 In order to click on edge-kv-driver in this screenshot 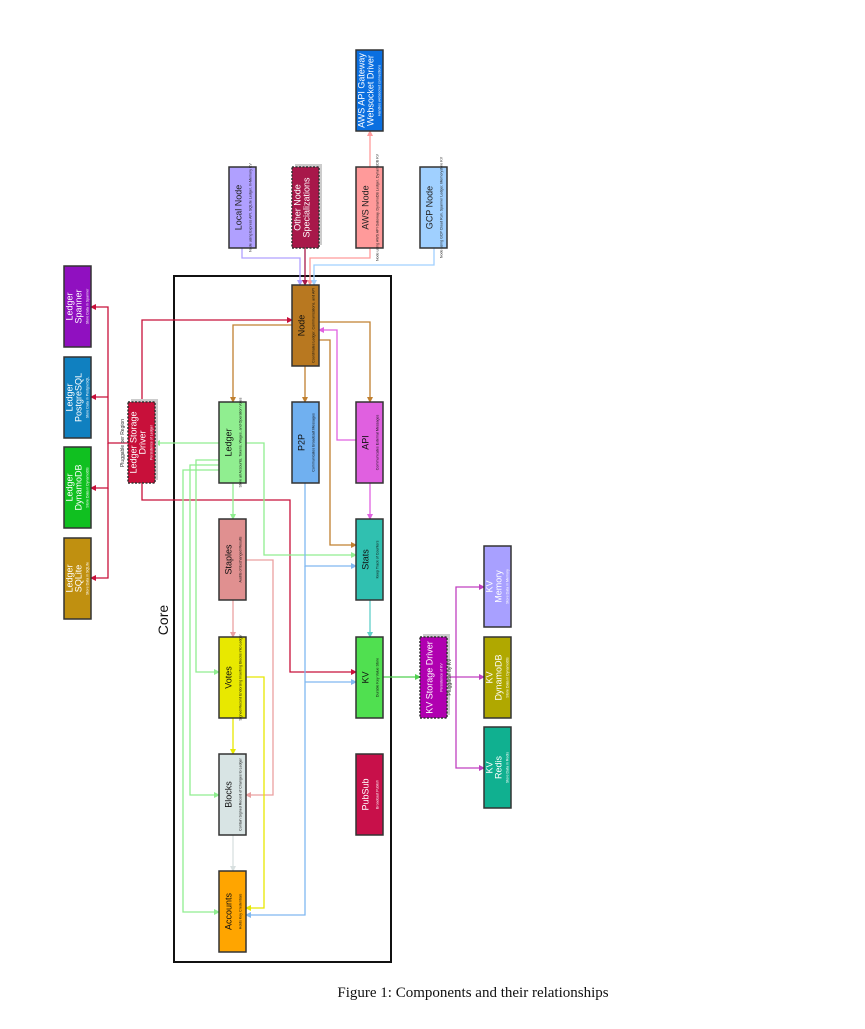, I will do `click(466, 631)`.